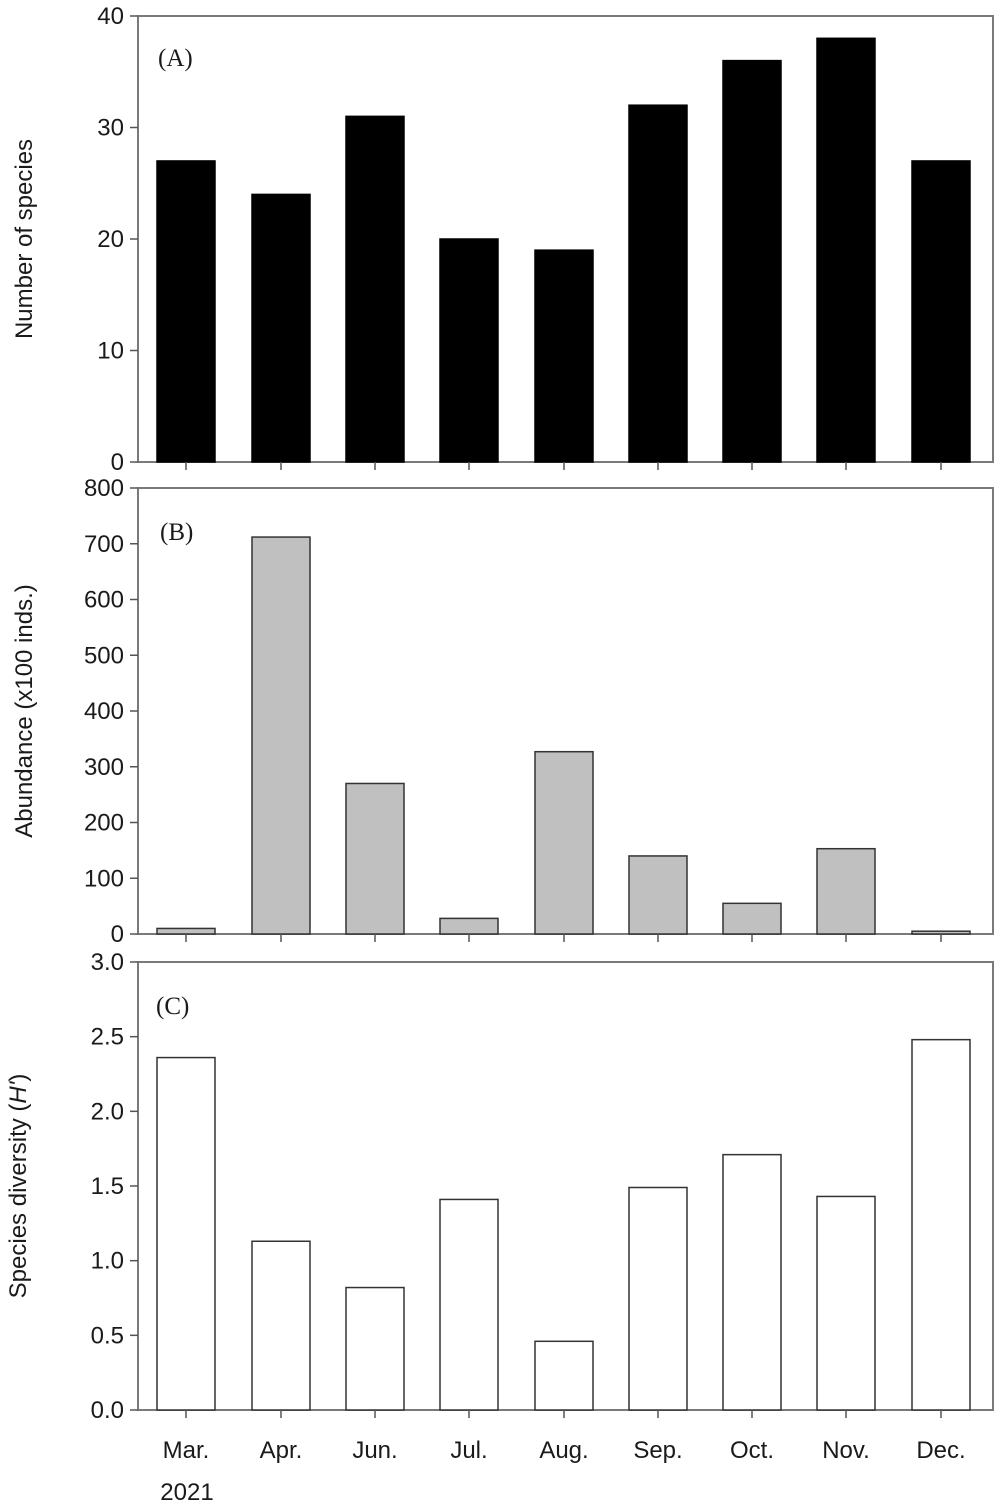  Describe the element at coordinates (110, 351) in the screenshot. I see `y-tick-label: 10` at that location.